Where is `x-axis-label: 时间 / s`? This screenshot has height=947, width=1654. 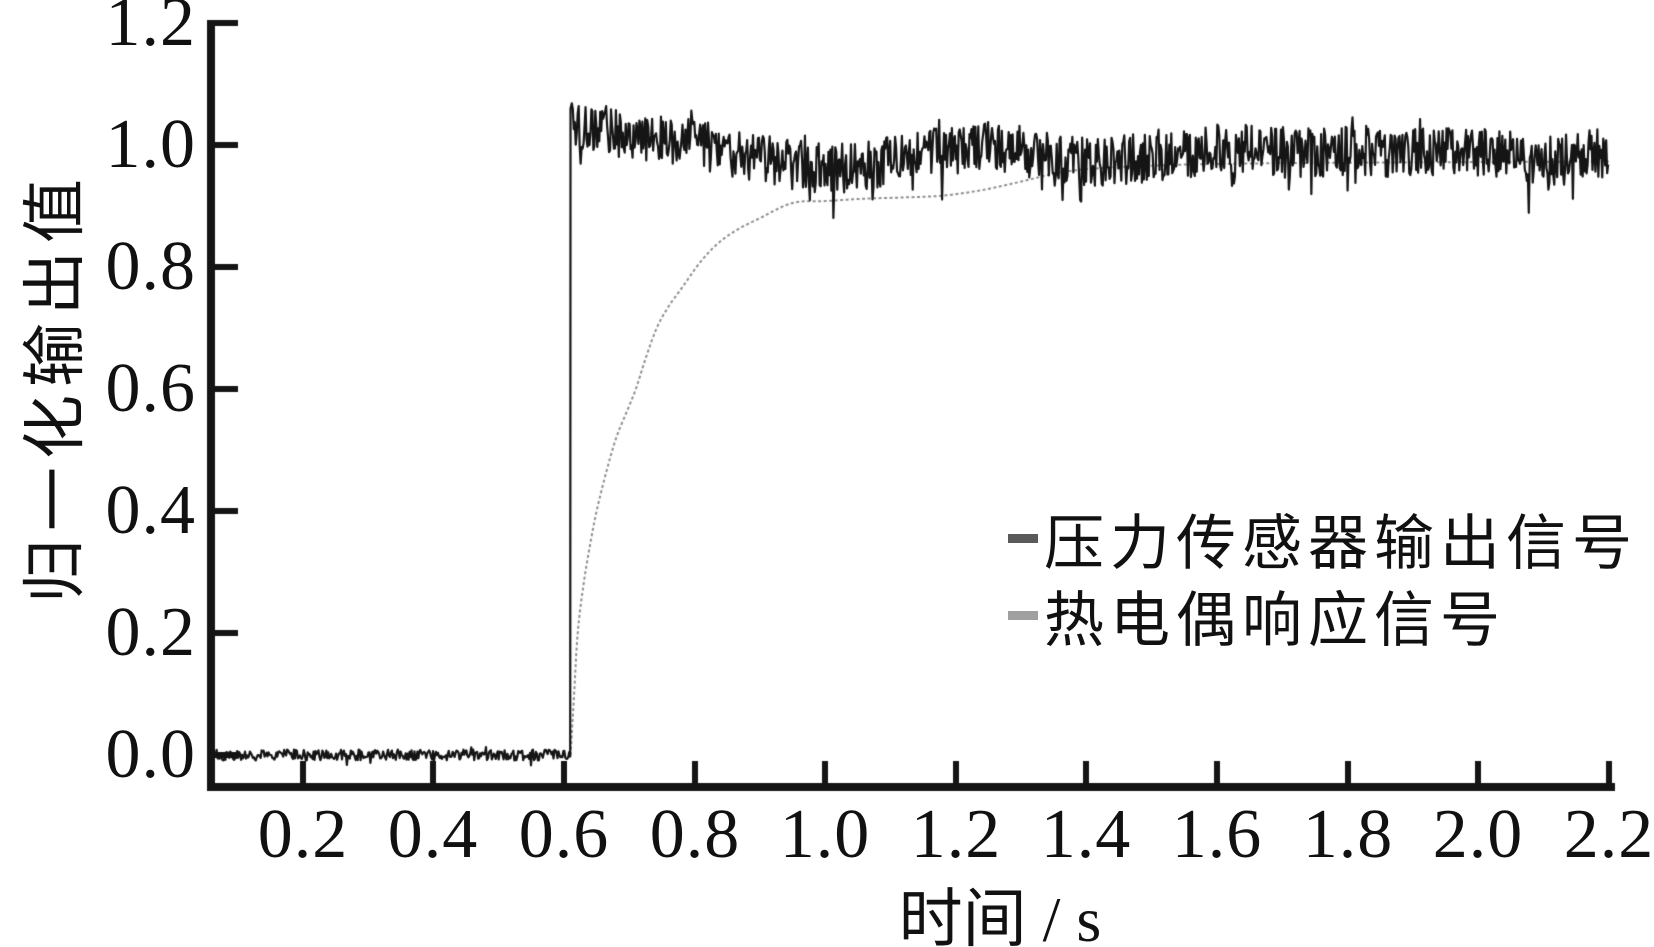
x-axis-label: 时间 / s is located at coordinates (1000, 915).